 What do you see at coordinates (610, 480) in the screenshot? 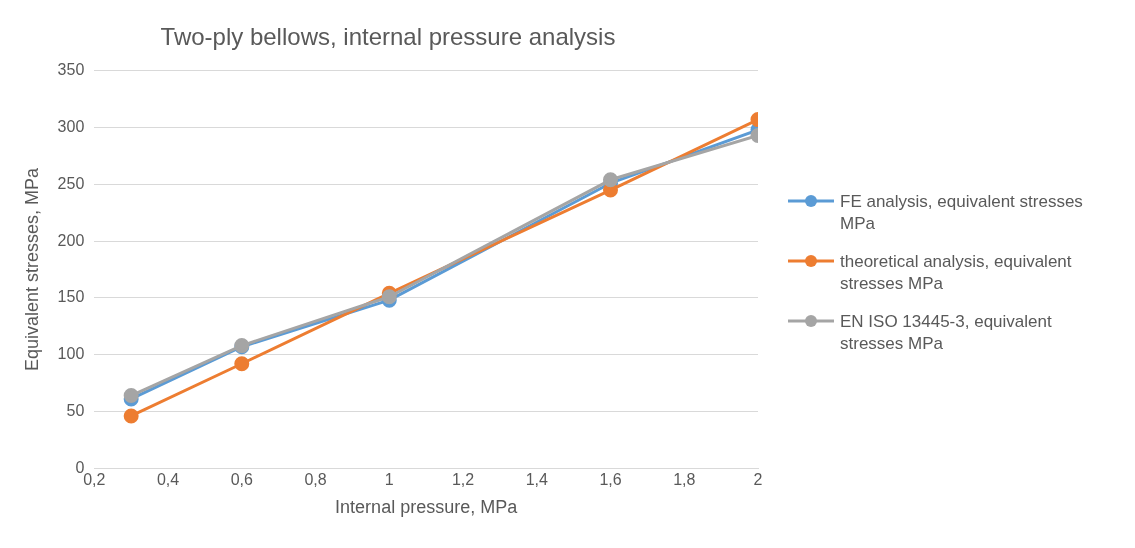
I see `x-tick-label: 1,6` at bounding box center [610, 480].